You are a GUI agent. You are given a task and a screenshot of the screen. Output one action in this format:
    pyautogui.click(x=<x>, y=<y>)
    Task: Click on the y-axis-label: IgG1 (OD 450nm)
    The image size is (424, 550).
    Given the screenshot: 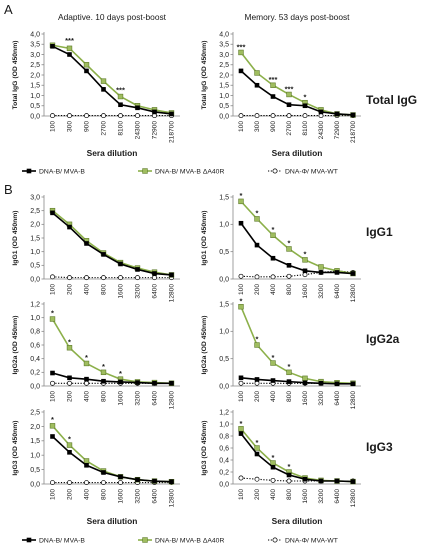 What is the action you would take?
    pyautogui.click(x=204, y=237)
    